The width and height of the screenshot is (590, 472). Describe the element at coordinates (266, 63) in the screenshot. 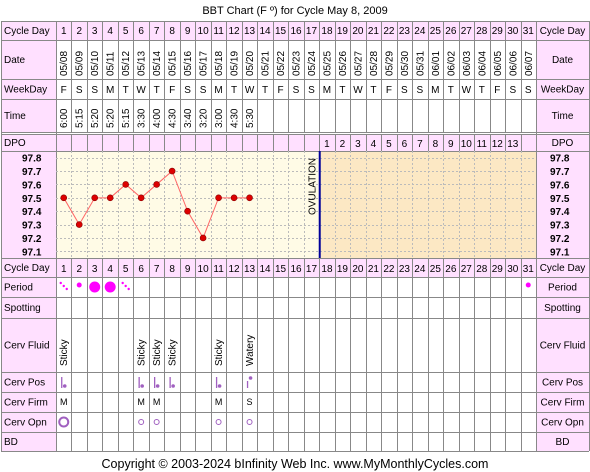

I see `date-label: 05/21` at that location.